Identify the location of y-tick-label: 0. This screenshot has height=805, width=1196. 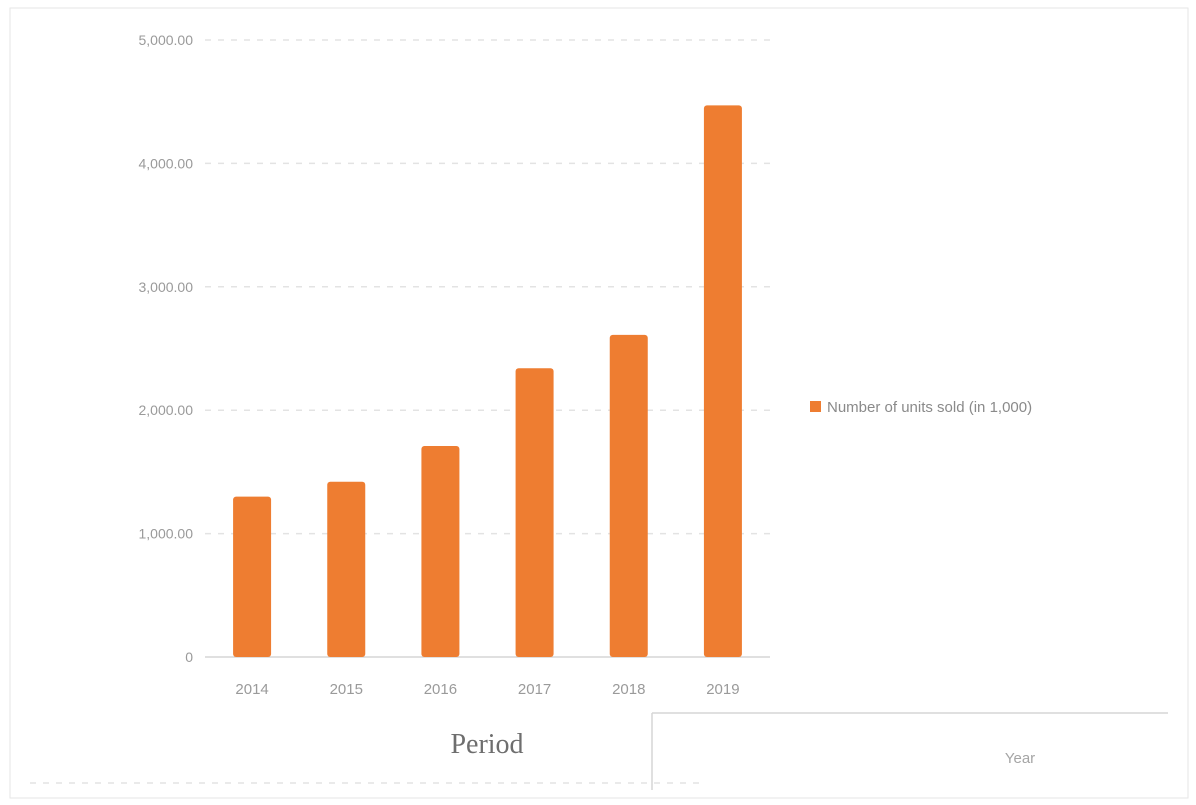
(189, 657).